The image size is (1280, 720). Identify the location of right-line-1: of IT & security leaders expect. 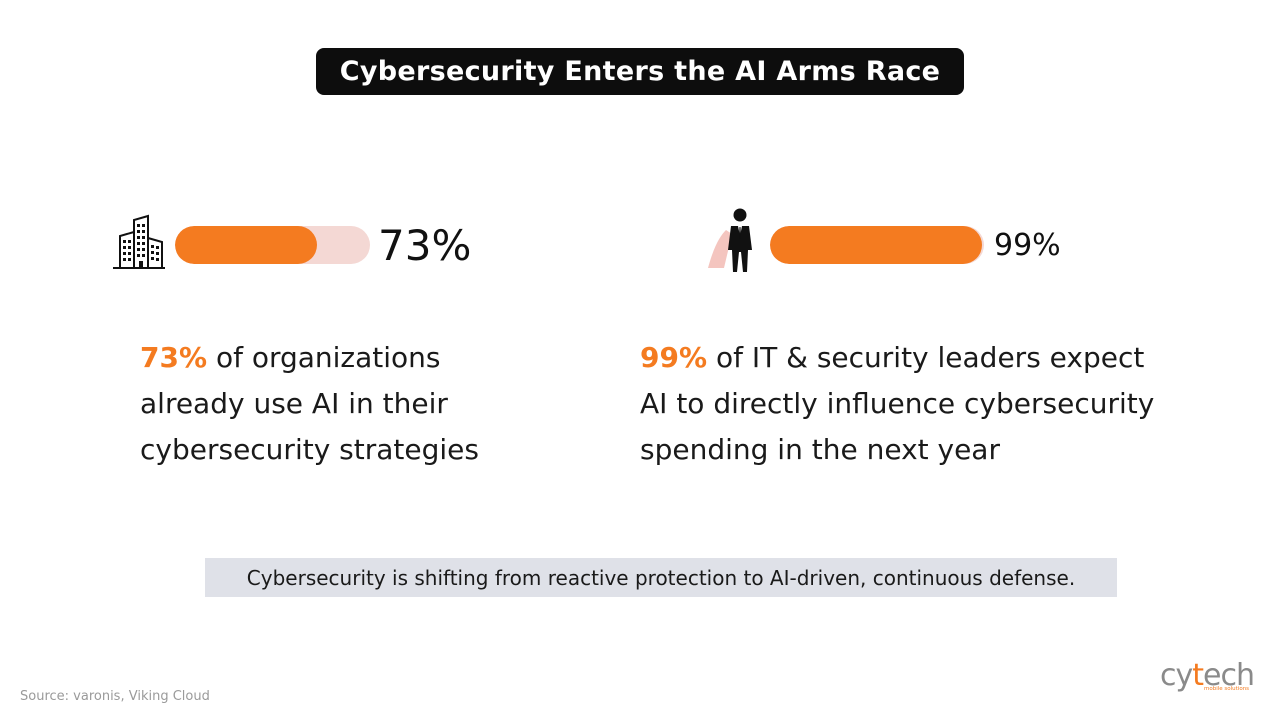
(930, 357).